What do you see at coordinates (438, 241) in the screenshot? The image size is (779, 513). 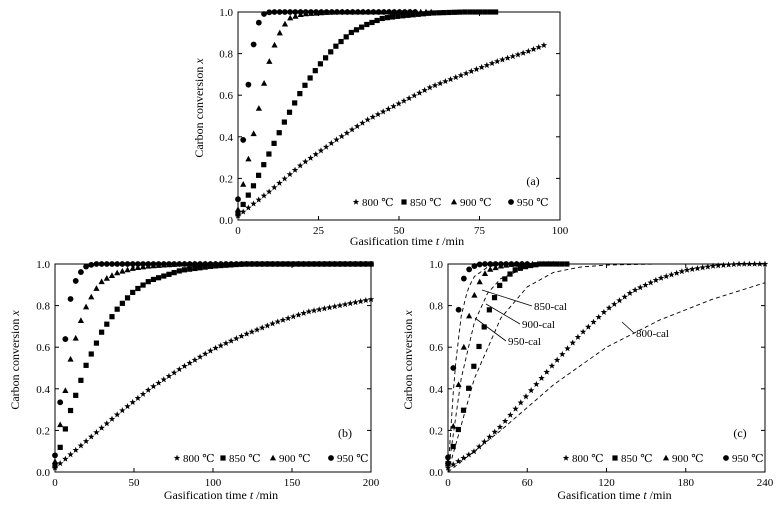 I see `x-axis-title-var: t` at bounding box center [438, 241].